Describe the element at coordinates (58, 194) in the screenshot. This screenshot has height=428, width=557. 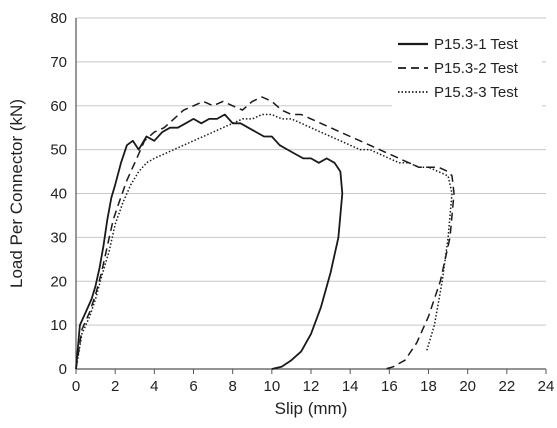
I see `y-tick-label: 40` at that location.